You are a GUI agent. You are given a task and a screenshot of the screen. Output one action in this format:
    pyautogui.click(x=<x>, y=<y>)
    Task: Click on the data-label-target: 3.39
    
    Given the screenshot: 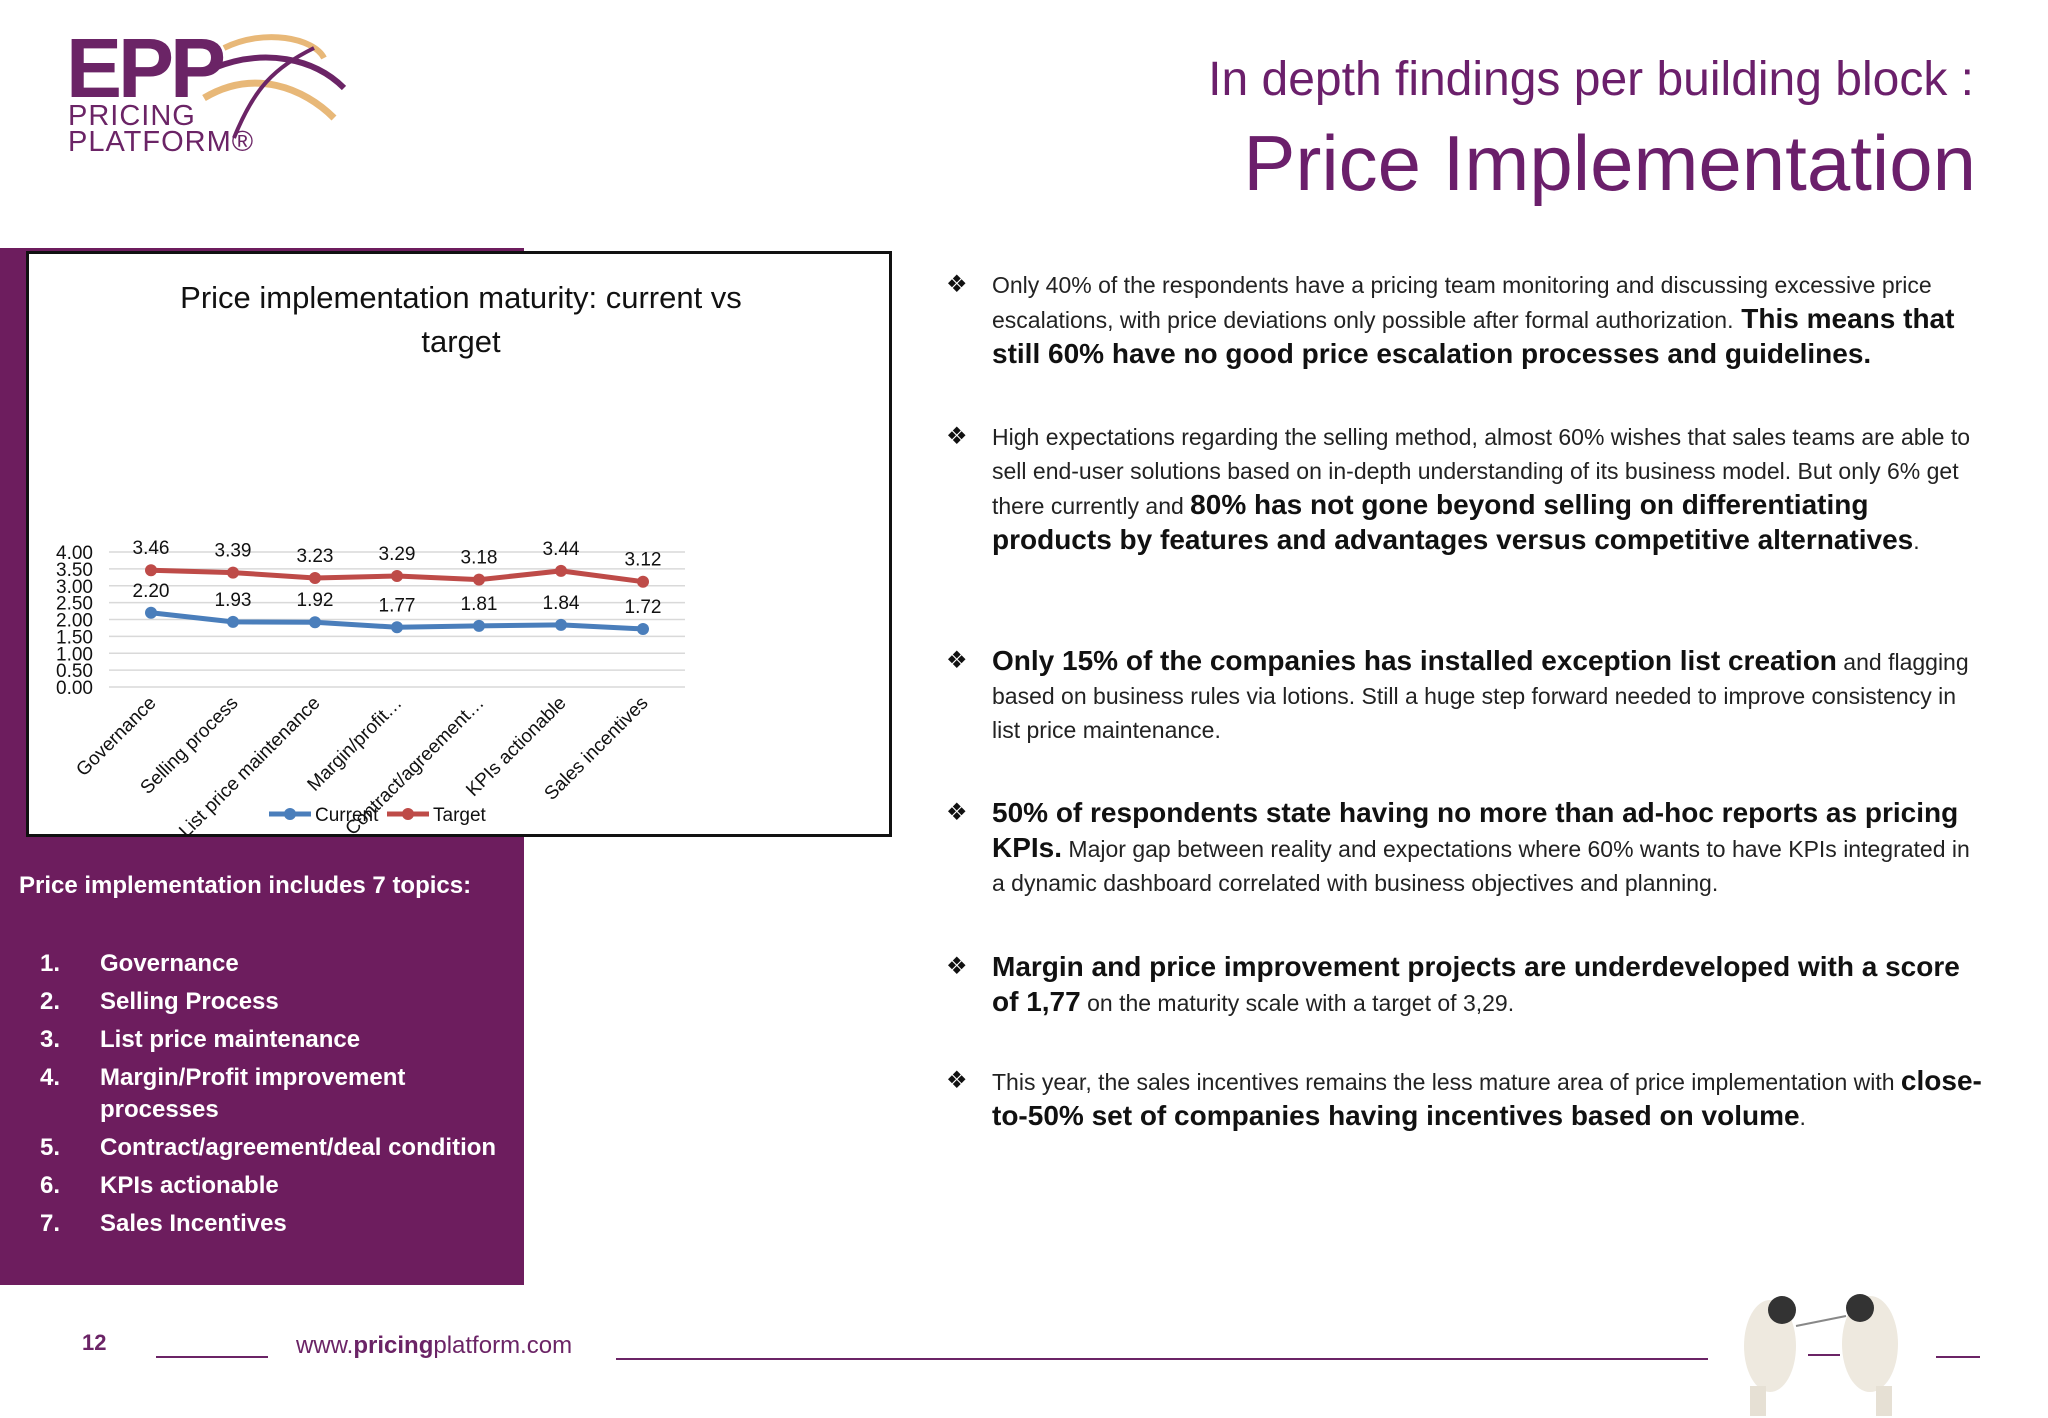 What is the action you would take?
    pyautogui.click(x=233, y=551)
    